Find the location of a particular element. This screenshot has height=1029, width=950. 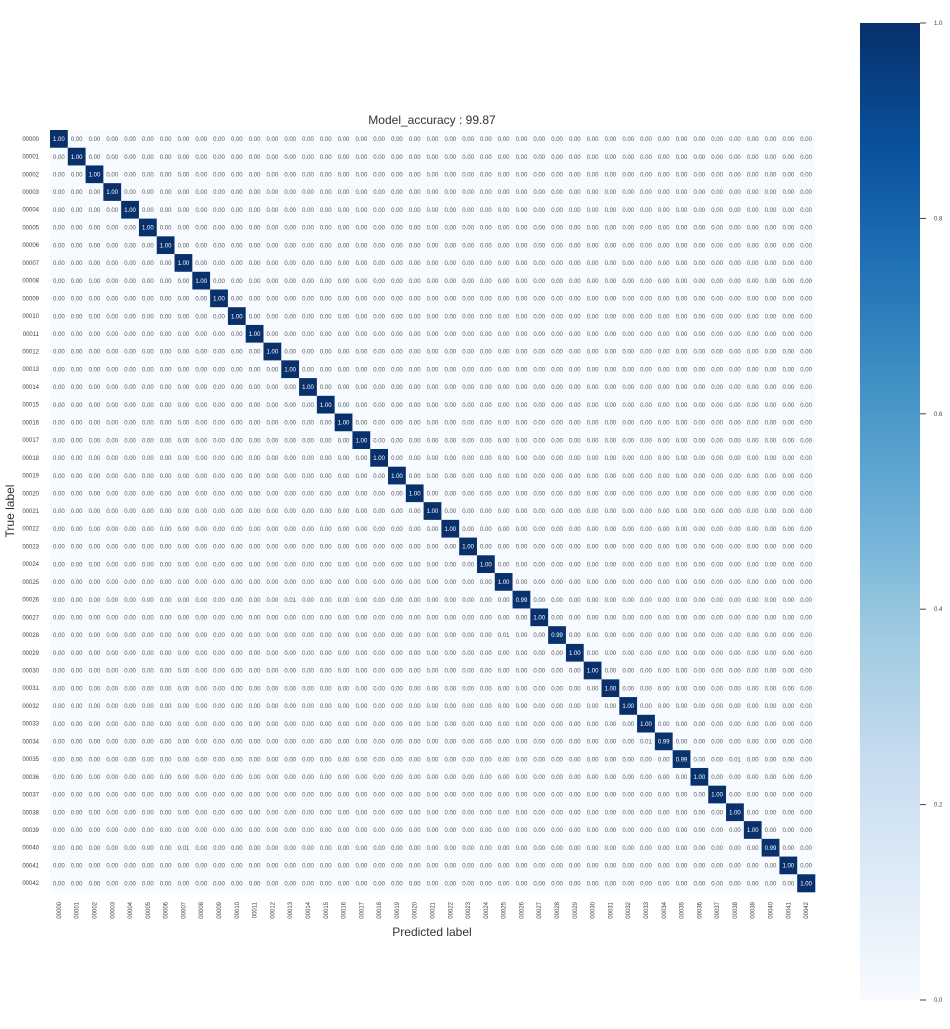

y-tick-label: 00010 is located at coordinates (30, 317).